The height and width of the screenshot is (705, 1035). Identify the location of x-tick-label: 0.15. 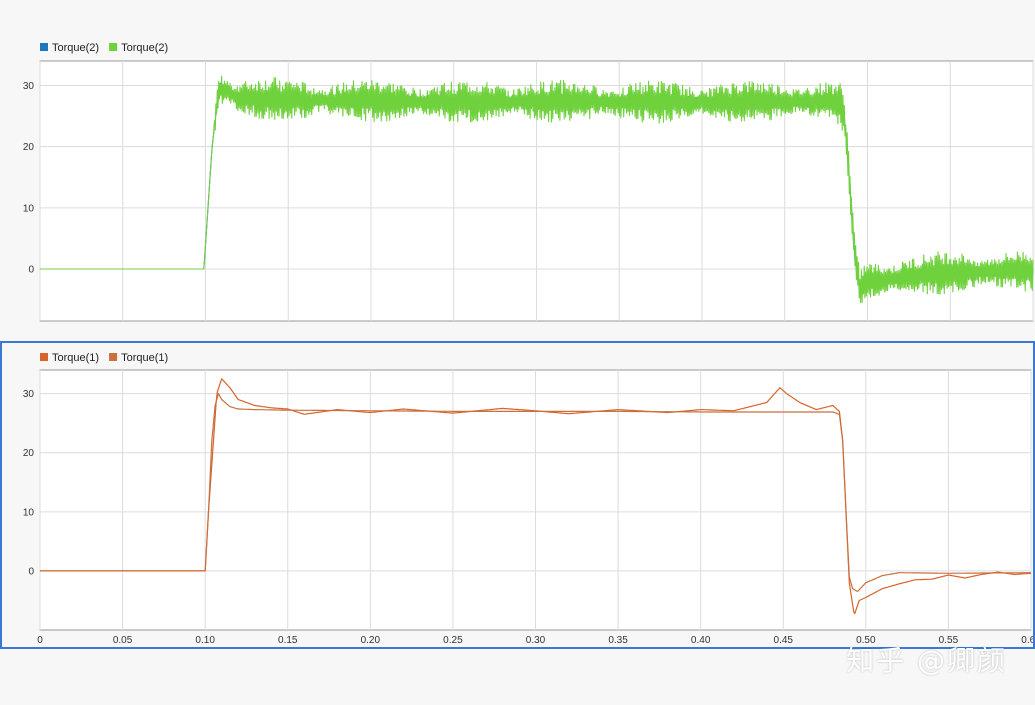
(288, 640).